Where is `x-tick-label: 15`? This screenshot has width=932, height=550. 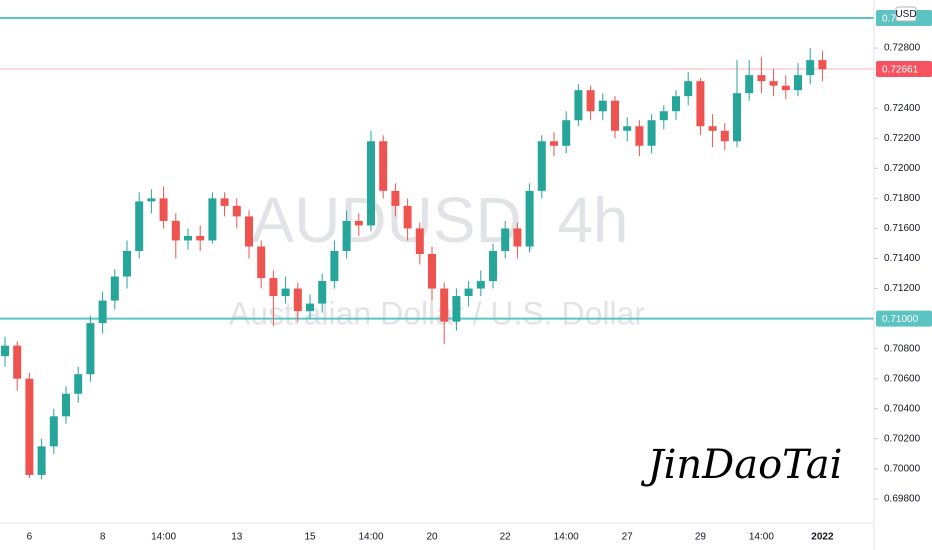
x-tick-label: 15 is located at coordinates (310, 537).